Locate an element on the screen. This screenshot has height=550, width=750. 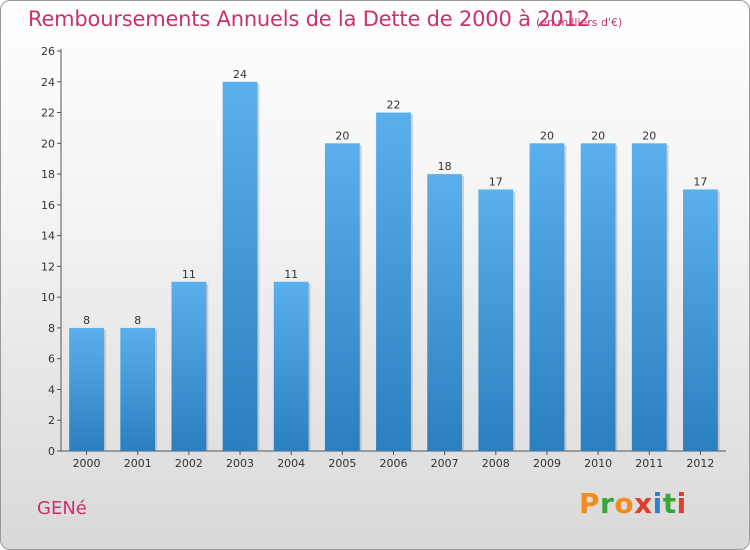
x-tick-label: 2010 is located at coordinates (598, 463).